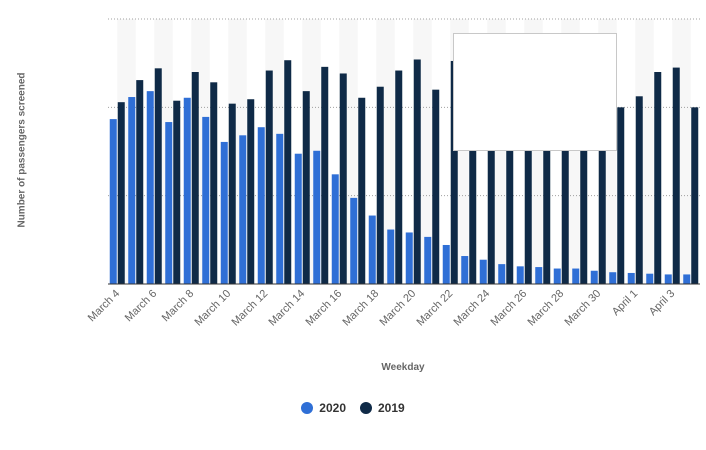 Image resolution: width=706 pixels, height=450 pixels. What do you see at coordinates (249, 308) in the screenshot?
I see `x-tick-label: March 12` at bounding box center [249, 308].